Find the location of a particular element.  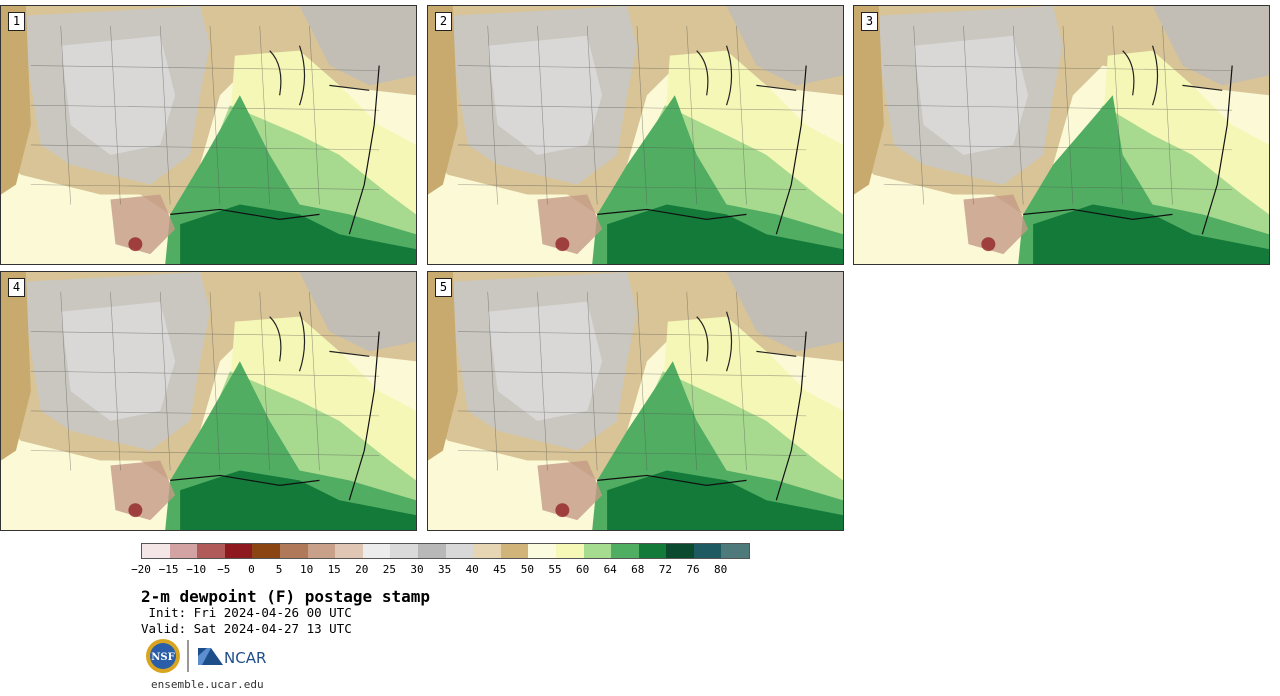

svg-text: NSF is located at coordinates (162, 657).